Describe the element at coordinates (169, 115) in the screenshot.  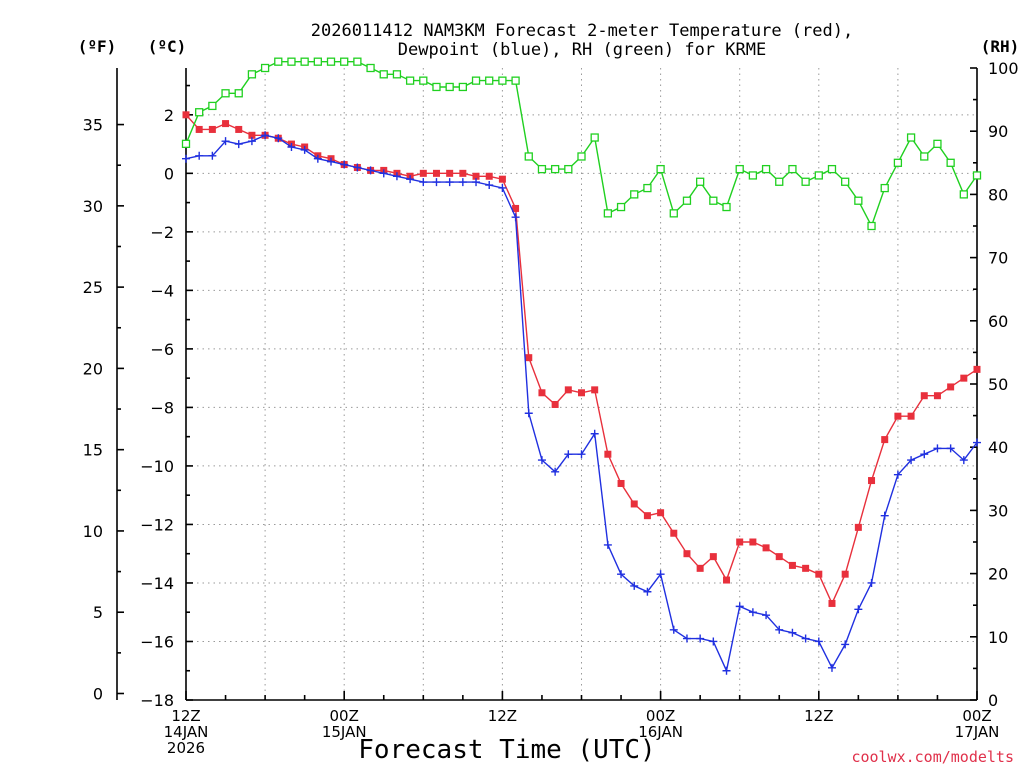
I see `celsius-tick-label: 2` at that location.